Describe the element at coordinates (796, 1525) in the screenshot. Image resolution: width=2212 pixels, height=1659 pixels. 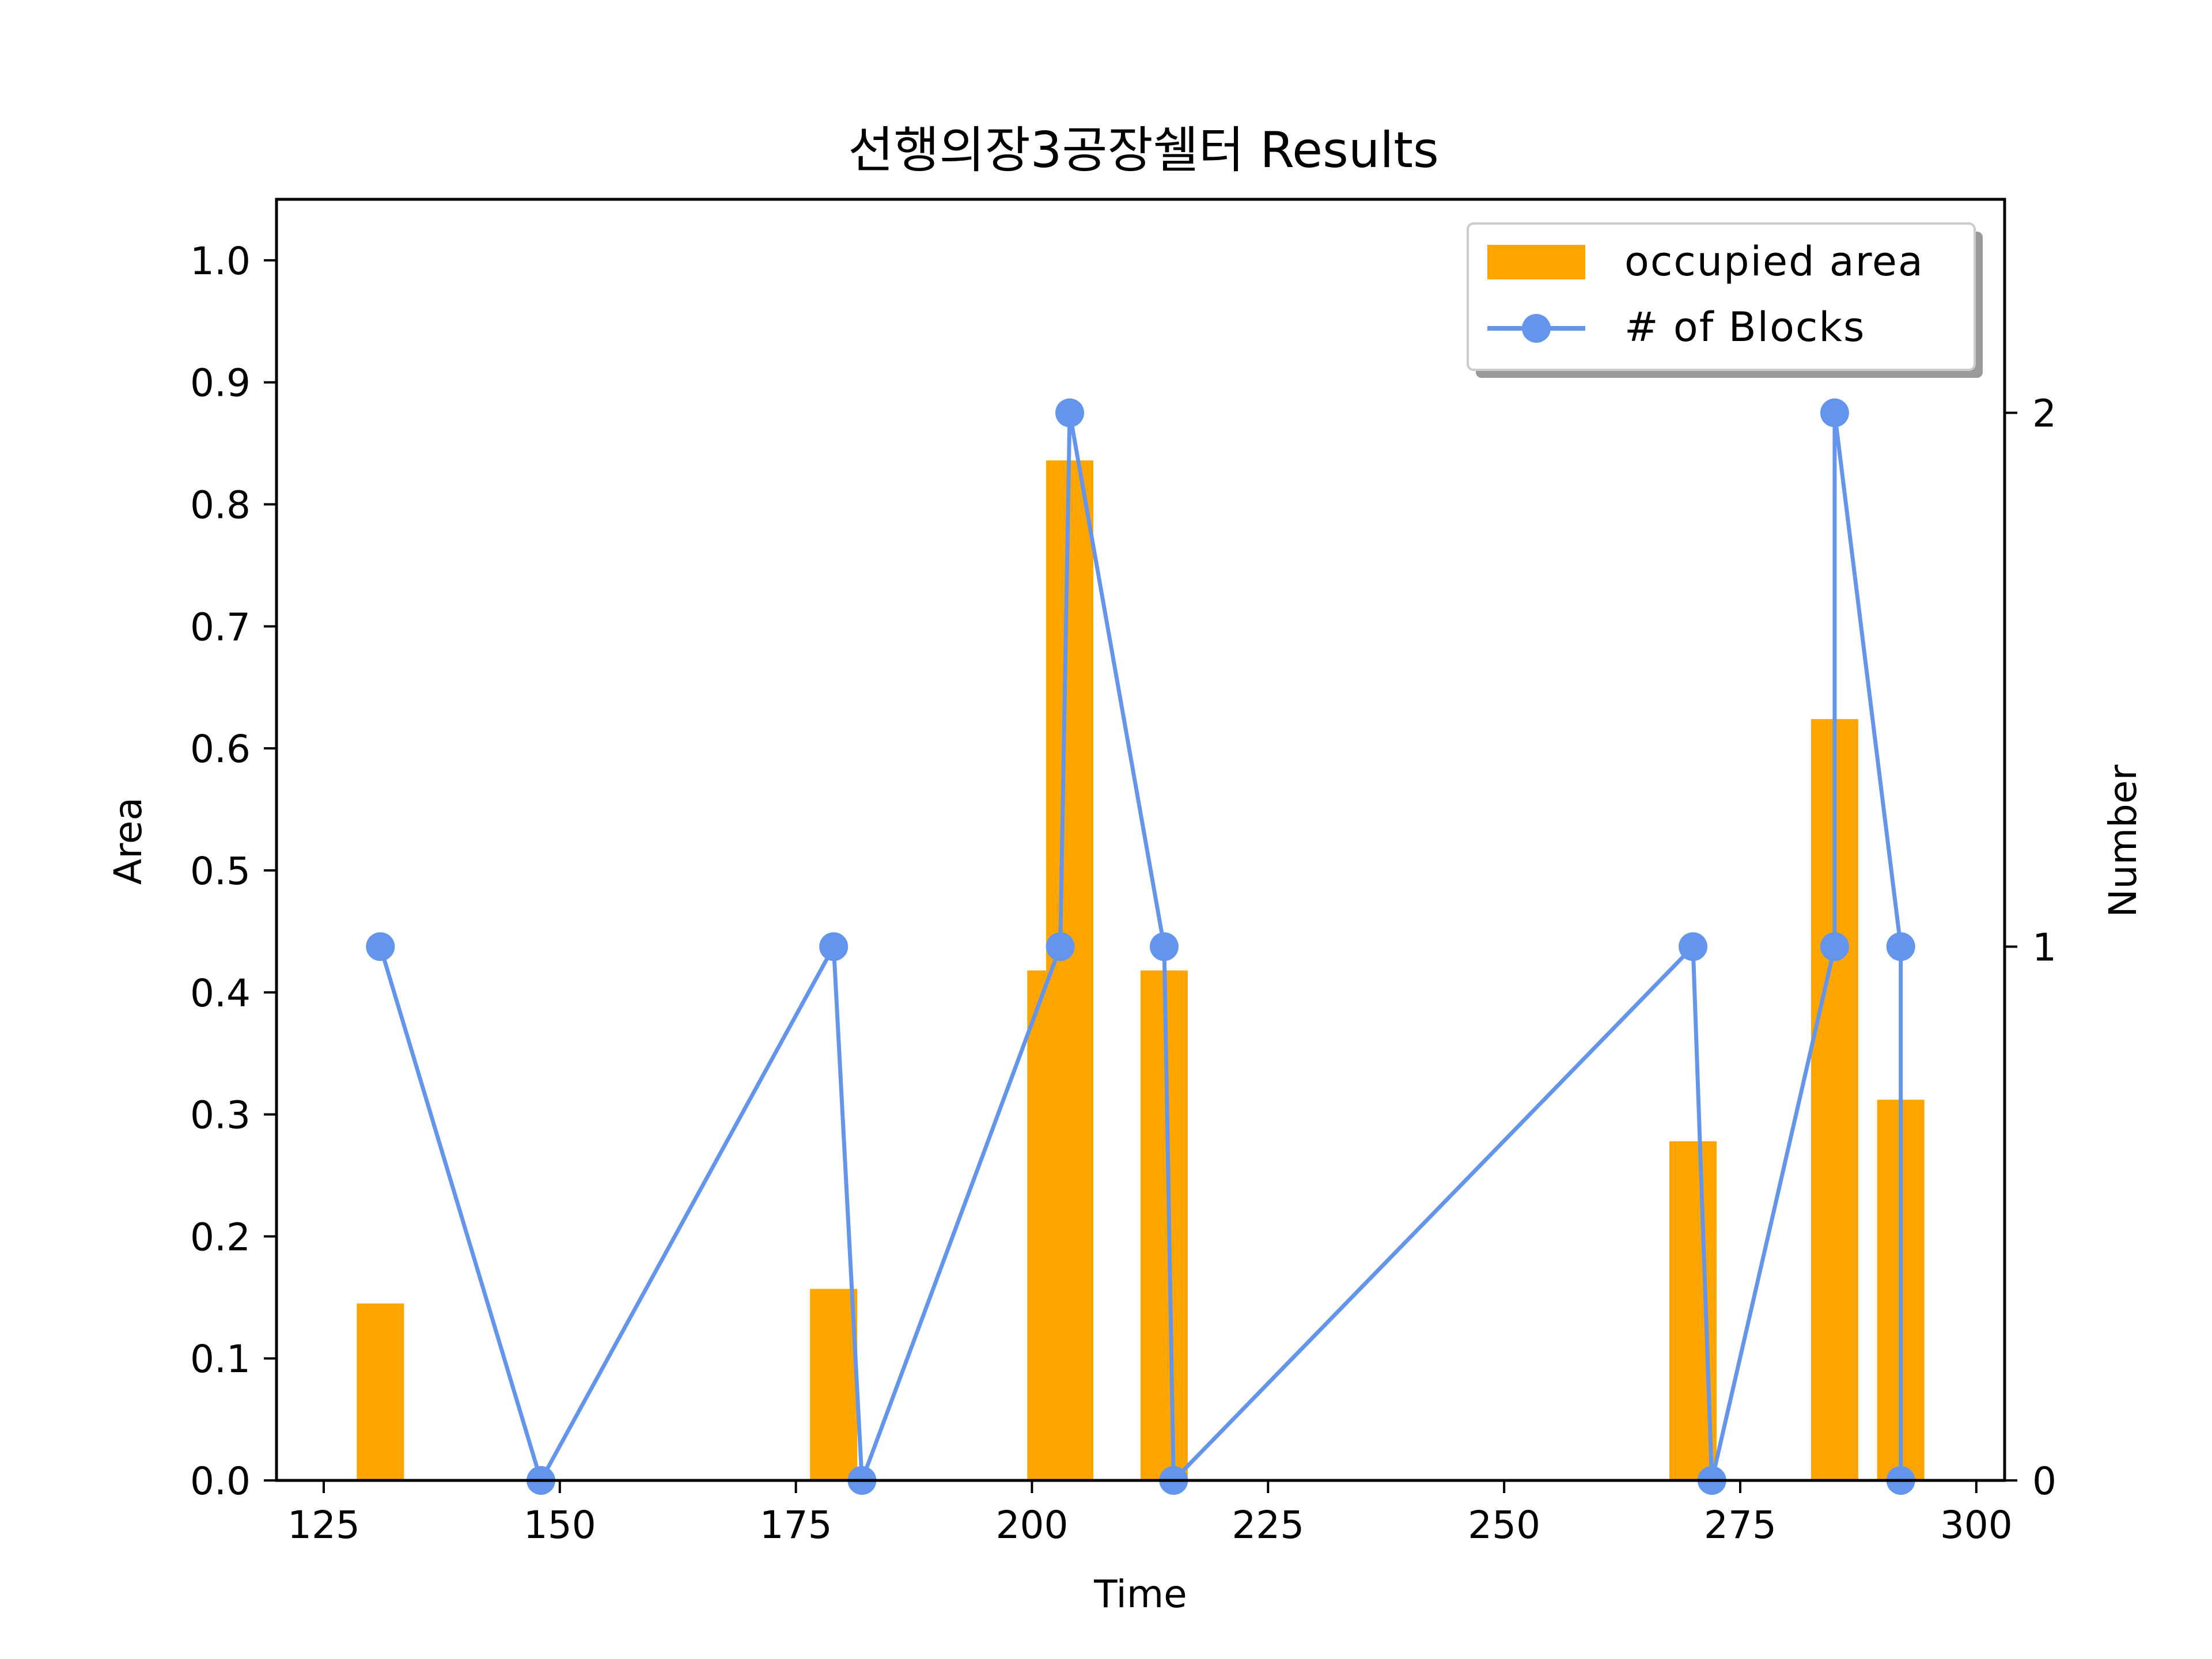
I see `x-tick-label: 175` at that location.